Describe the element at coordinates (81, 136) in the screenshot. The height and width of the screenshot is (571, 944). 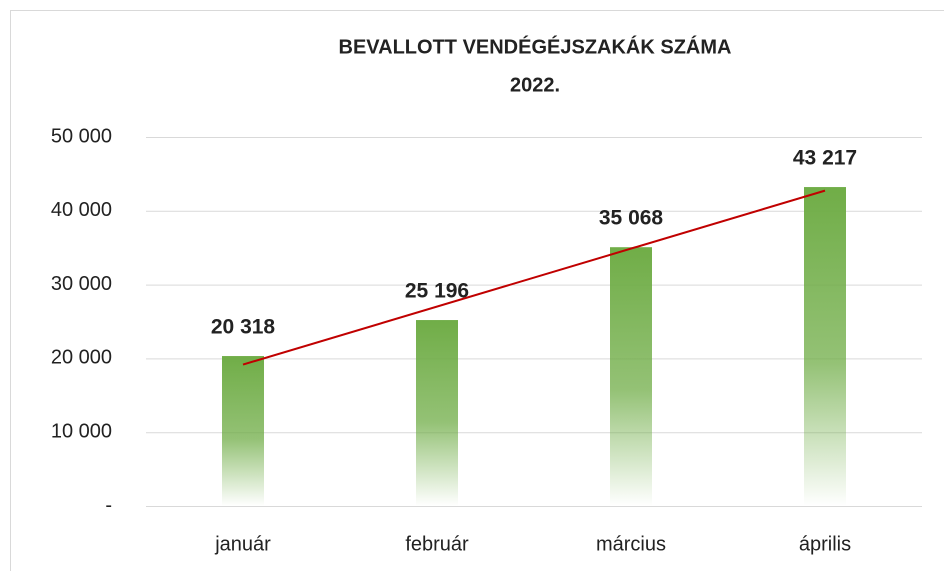
I see `y-tick-label: 50 000` at that location.